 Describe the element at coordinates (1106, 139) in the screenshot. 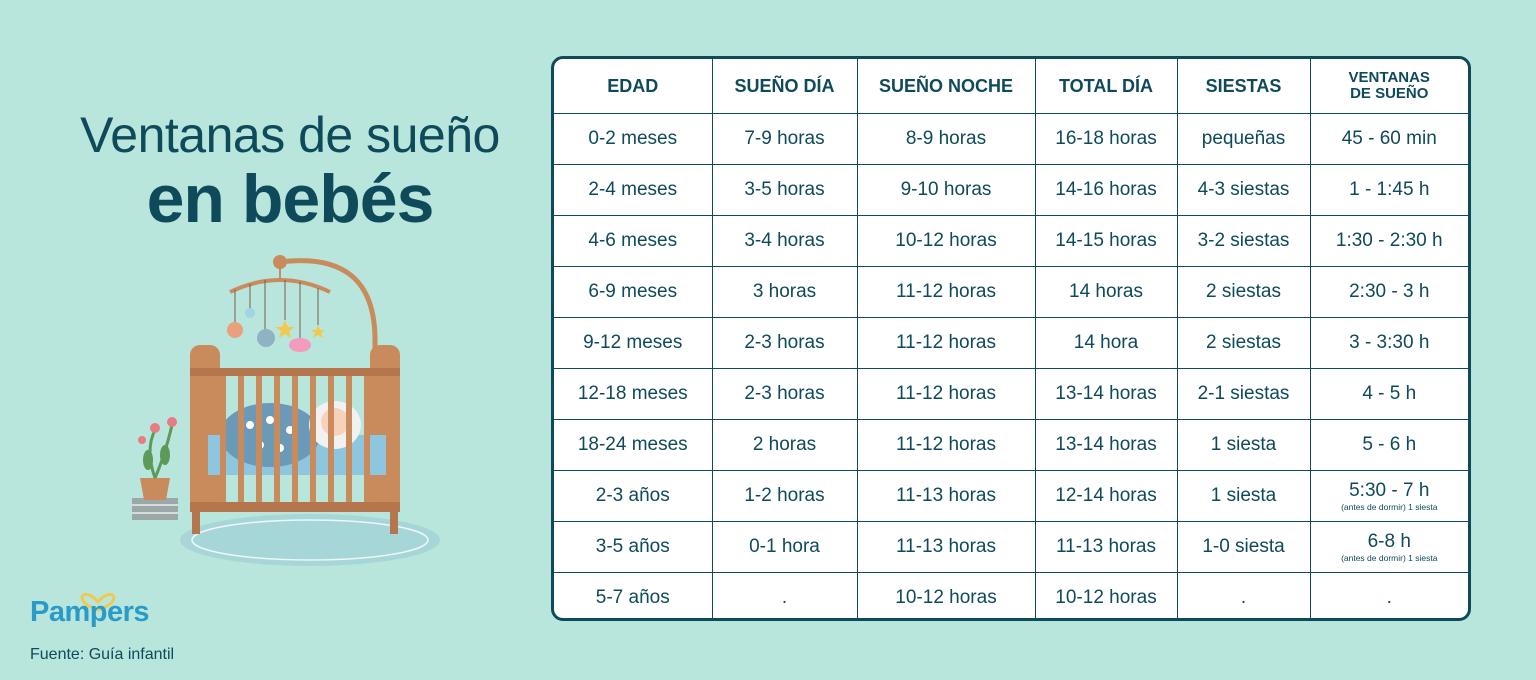

I see `cell-total: 16-18 horas` at that location.